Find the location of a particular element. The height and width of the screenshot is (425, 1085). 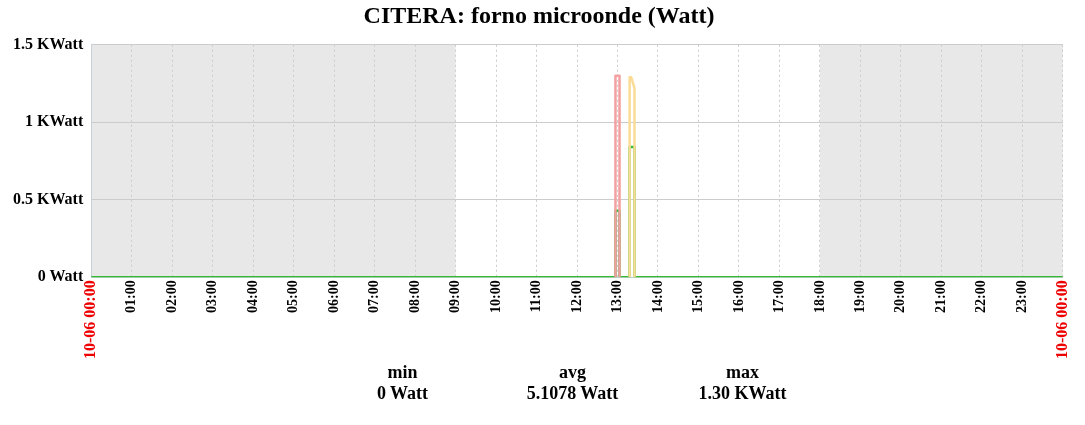

text: max is located at coordinates (742, 372).